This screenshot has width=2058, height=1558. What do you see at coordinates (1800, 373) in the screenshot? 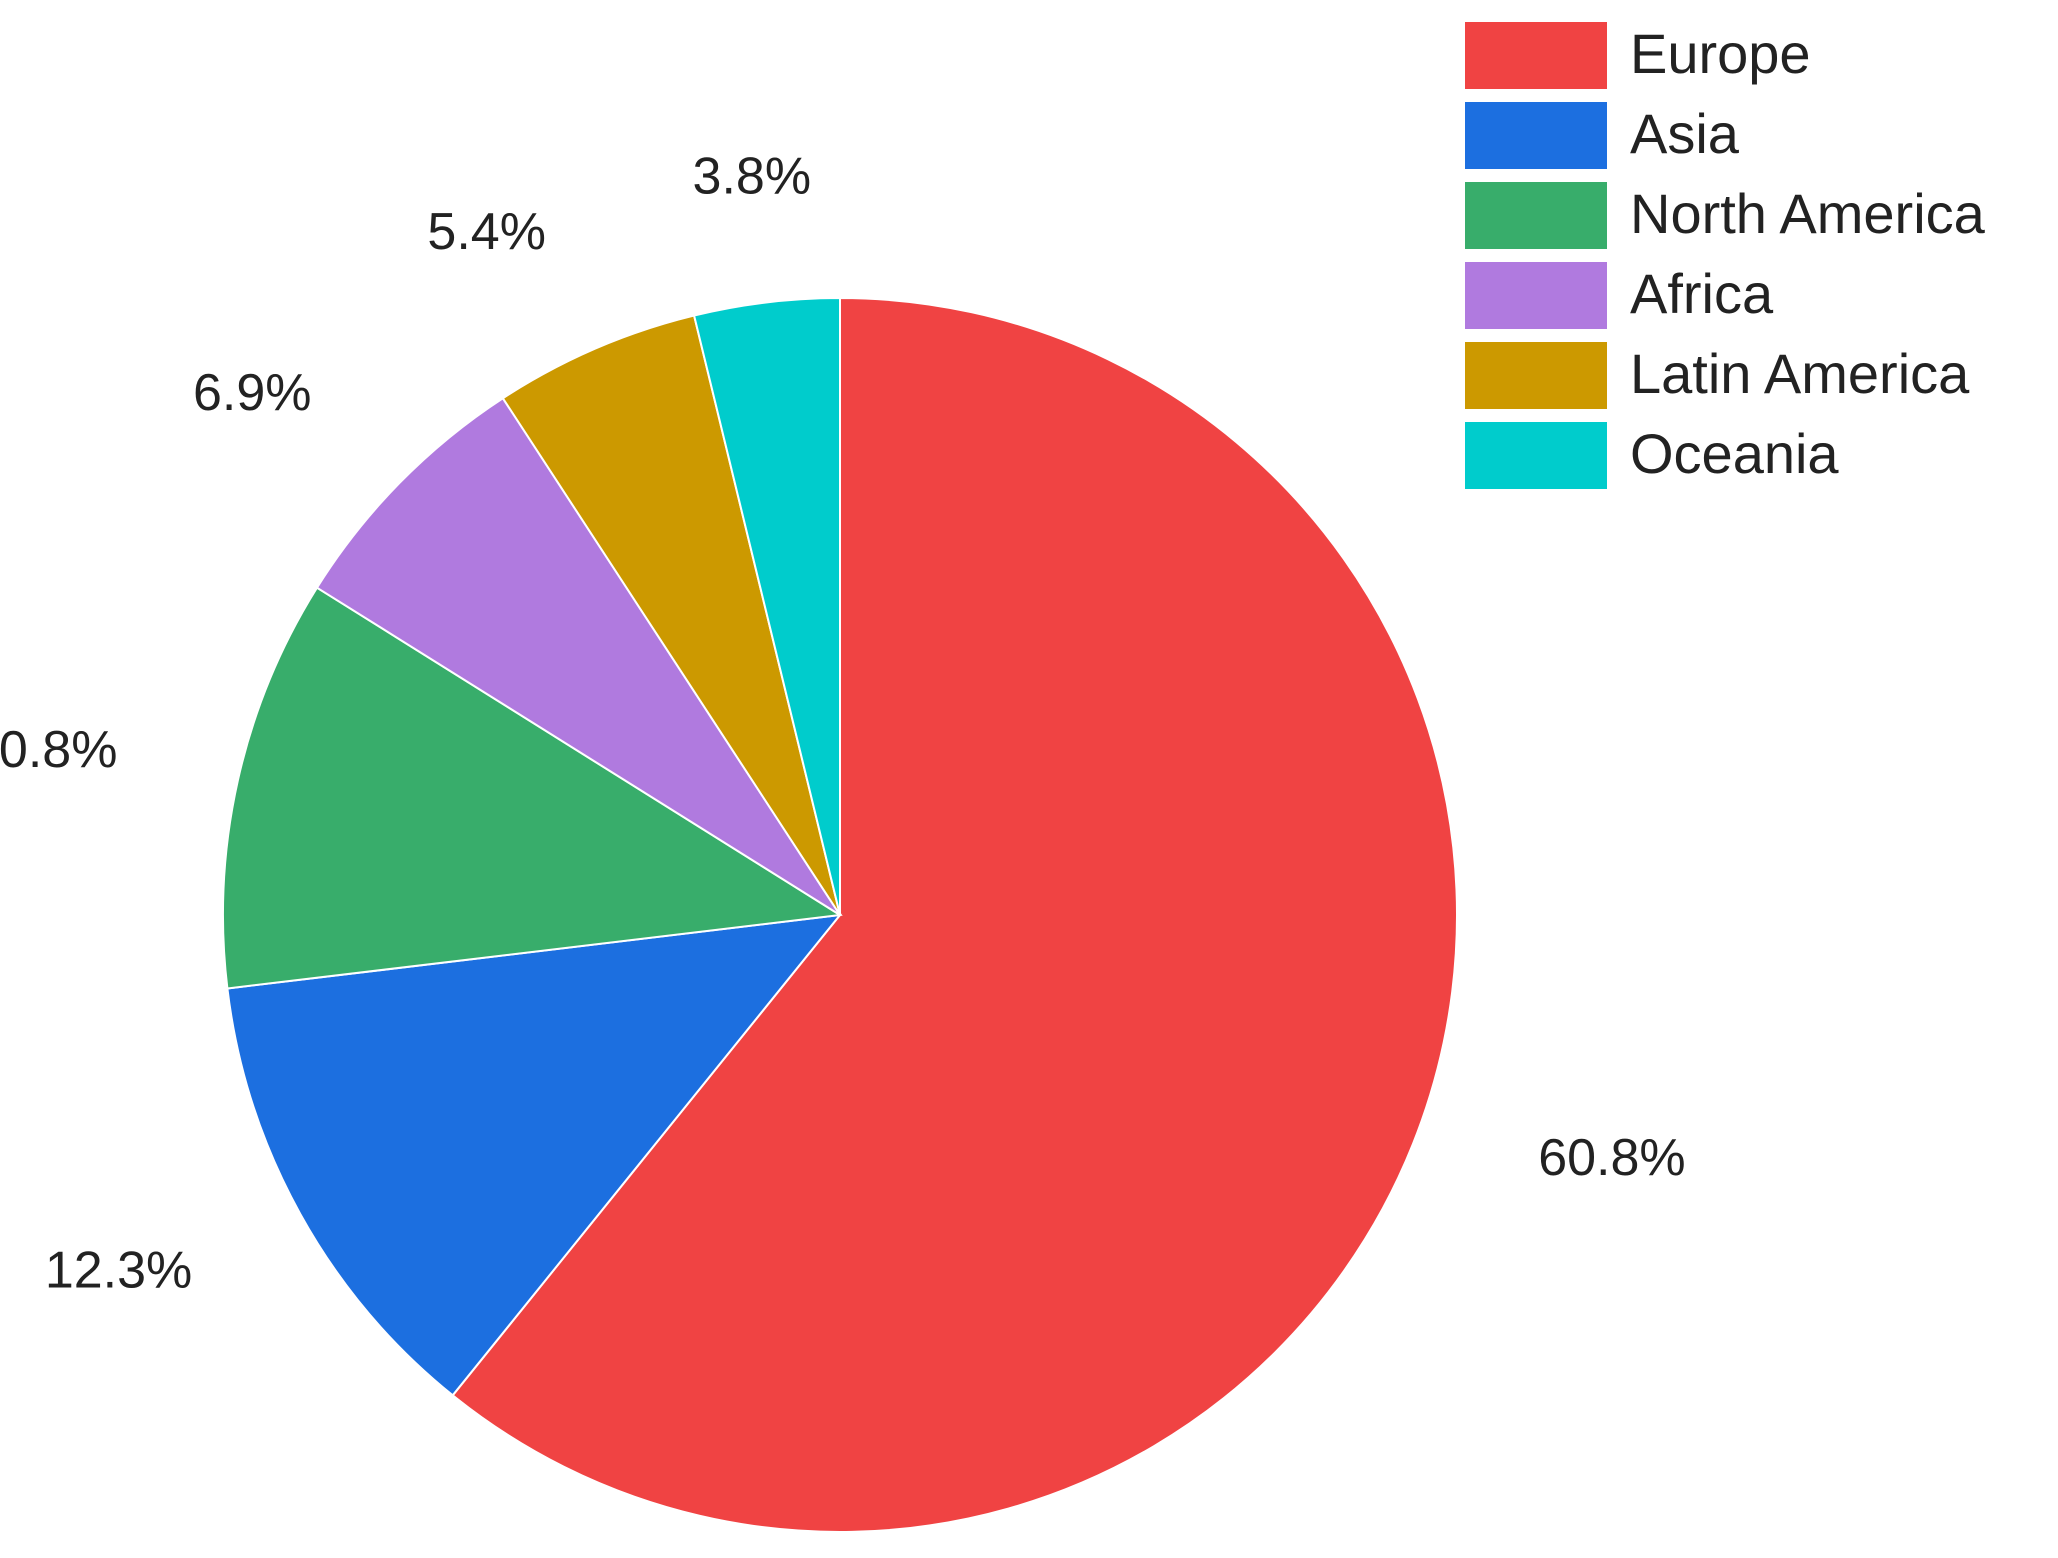
I see `legend-label: Latin America` at bounding box center [1800, 373].